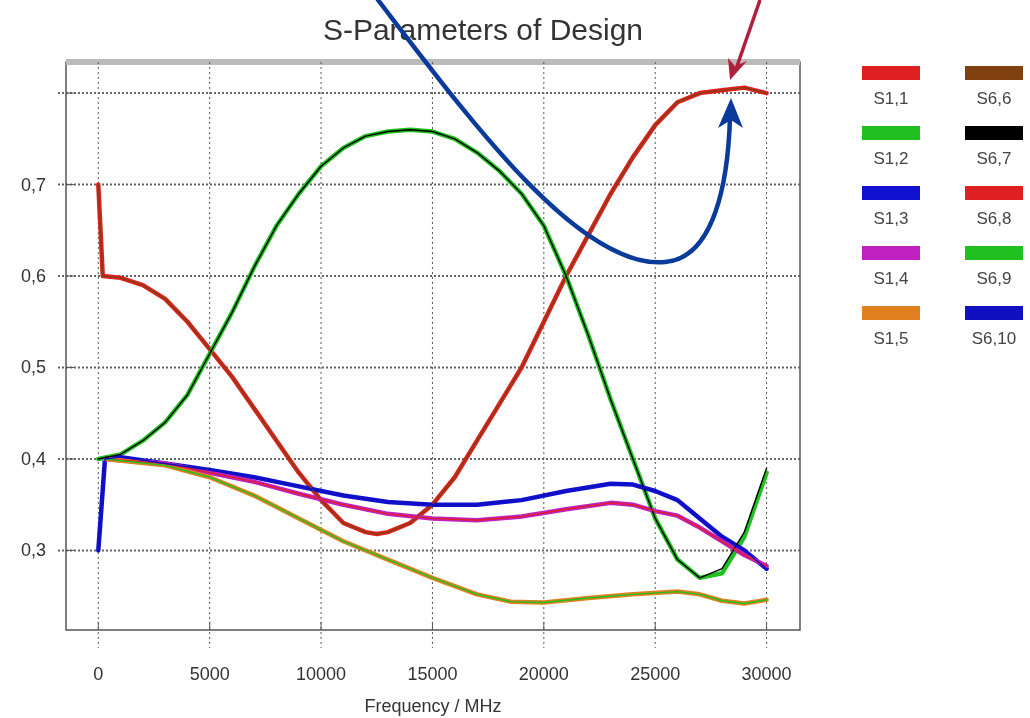 The image size is (1030, 718). I want to click on x-tick-label: 10000, so click(321, 674).